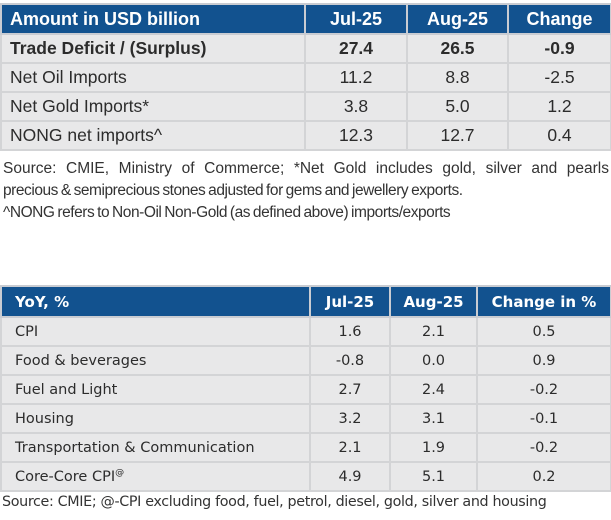  What do you see at coordinates (457, 106) in the screenshot?
I see `cell-aug: 5.0` at bounding box center [457, 106].